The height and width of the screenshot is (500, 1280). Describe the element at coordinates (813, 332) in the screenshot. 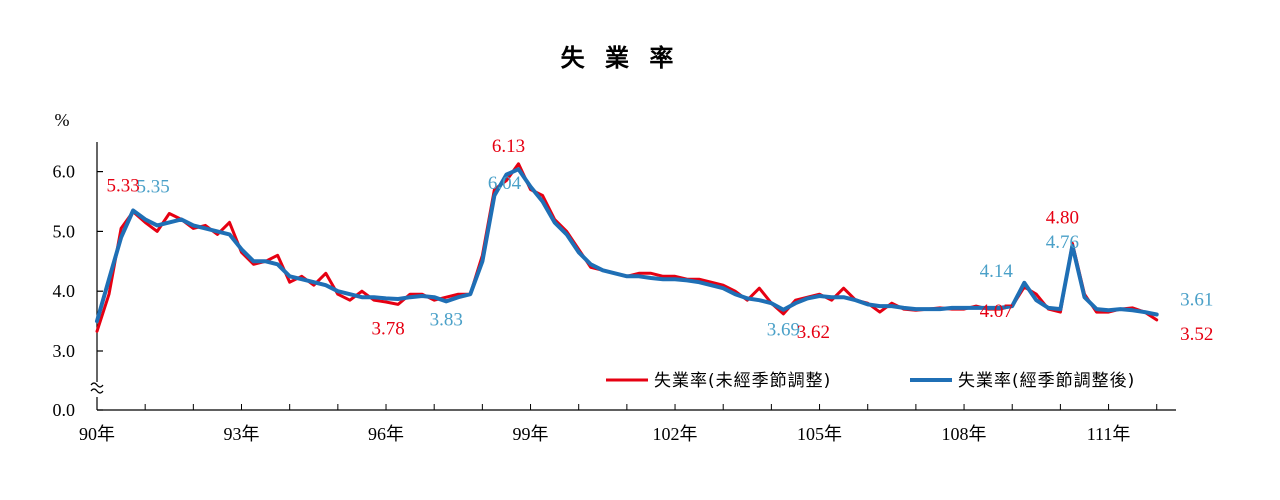

I see `data-label: 3.62` at that location.